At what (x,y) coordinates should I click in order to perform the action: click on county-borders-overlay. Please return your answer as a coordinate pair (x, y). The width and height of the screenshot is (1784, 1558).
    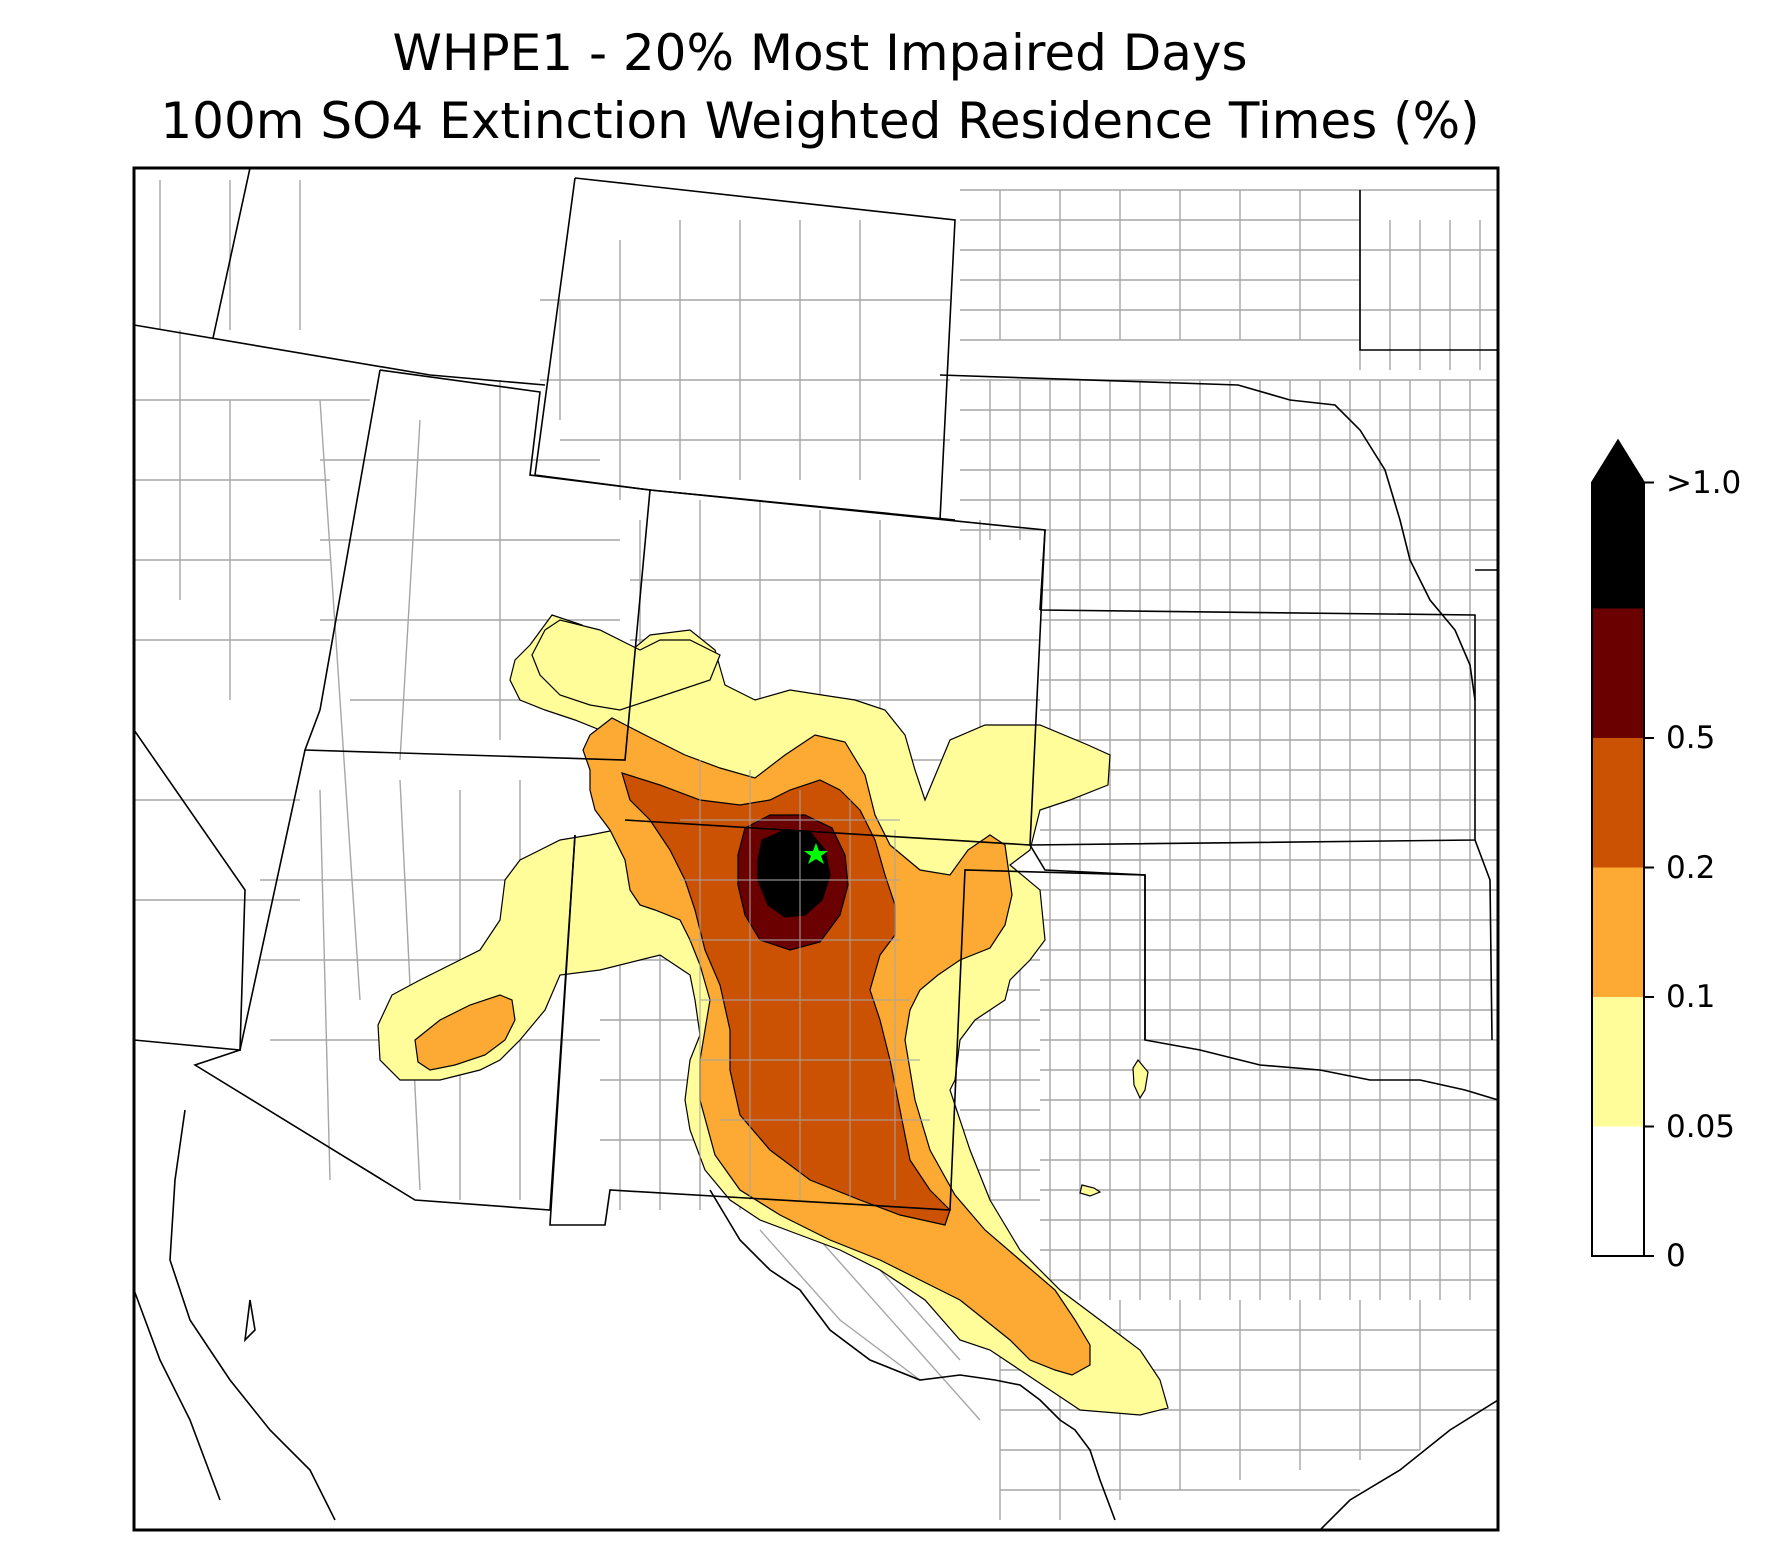
    Looking at the image, I should click on (805, 980).